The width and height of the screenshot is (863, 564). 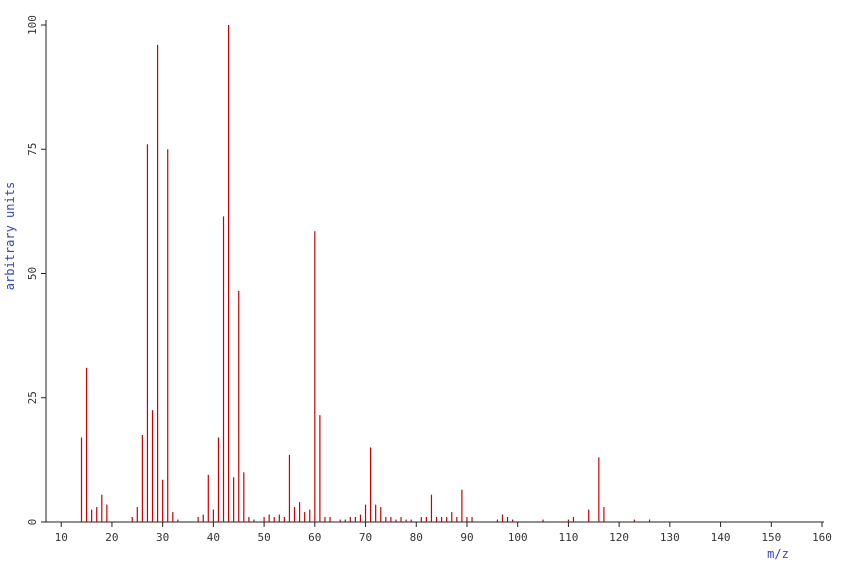 I want to click on x-tick-label: 40, so click(x=213, y=537).